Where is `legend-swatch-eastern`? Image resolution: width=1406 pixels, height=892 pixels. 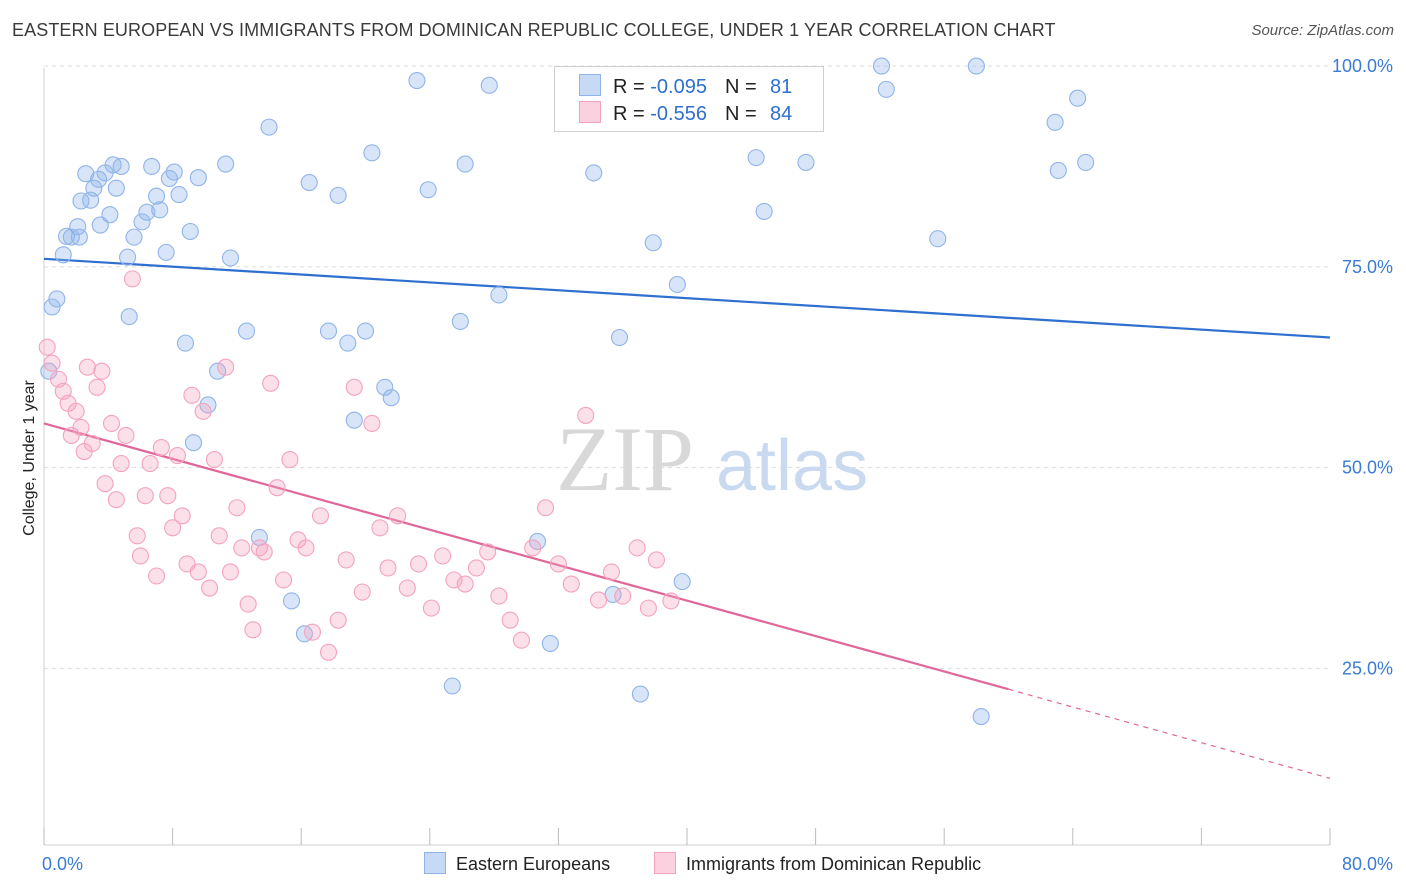 legend-swatch-eastern is located at coordinates (590, 85).